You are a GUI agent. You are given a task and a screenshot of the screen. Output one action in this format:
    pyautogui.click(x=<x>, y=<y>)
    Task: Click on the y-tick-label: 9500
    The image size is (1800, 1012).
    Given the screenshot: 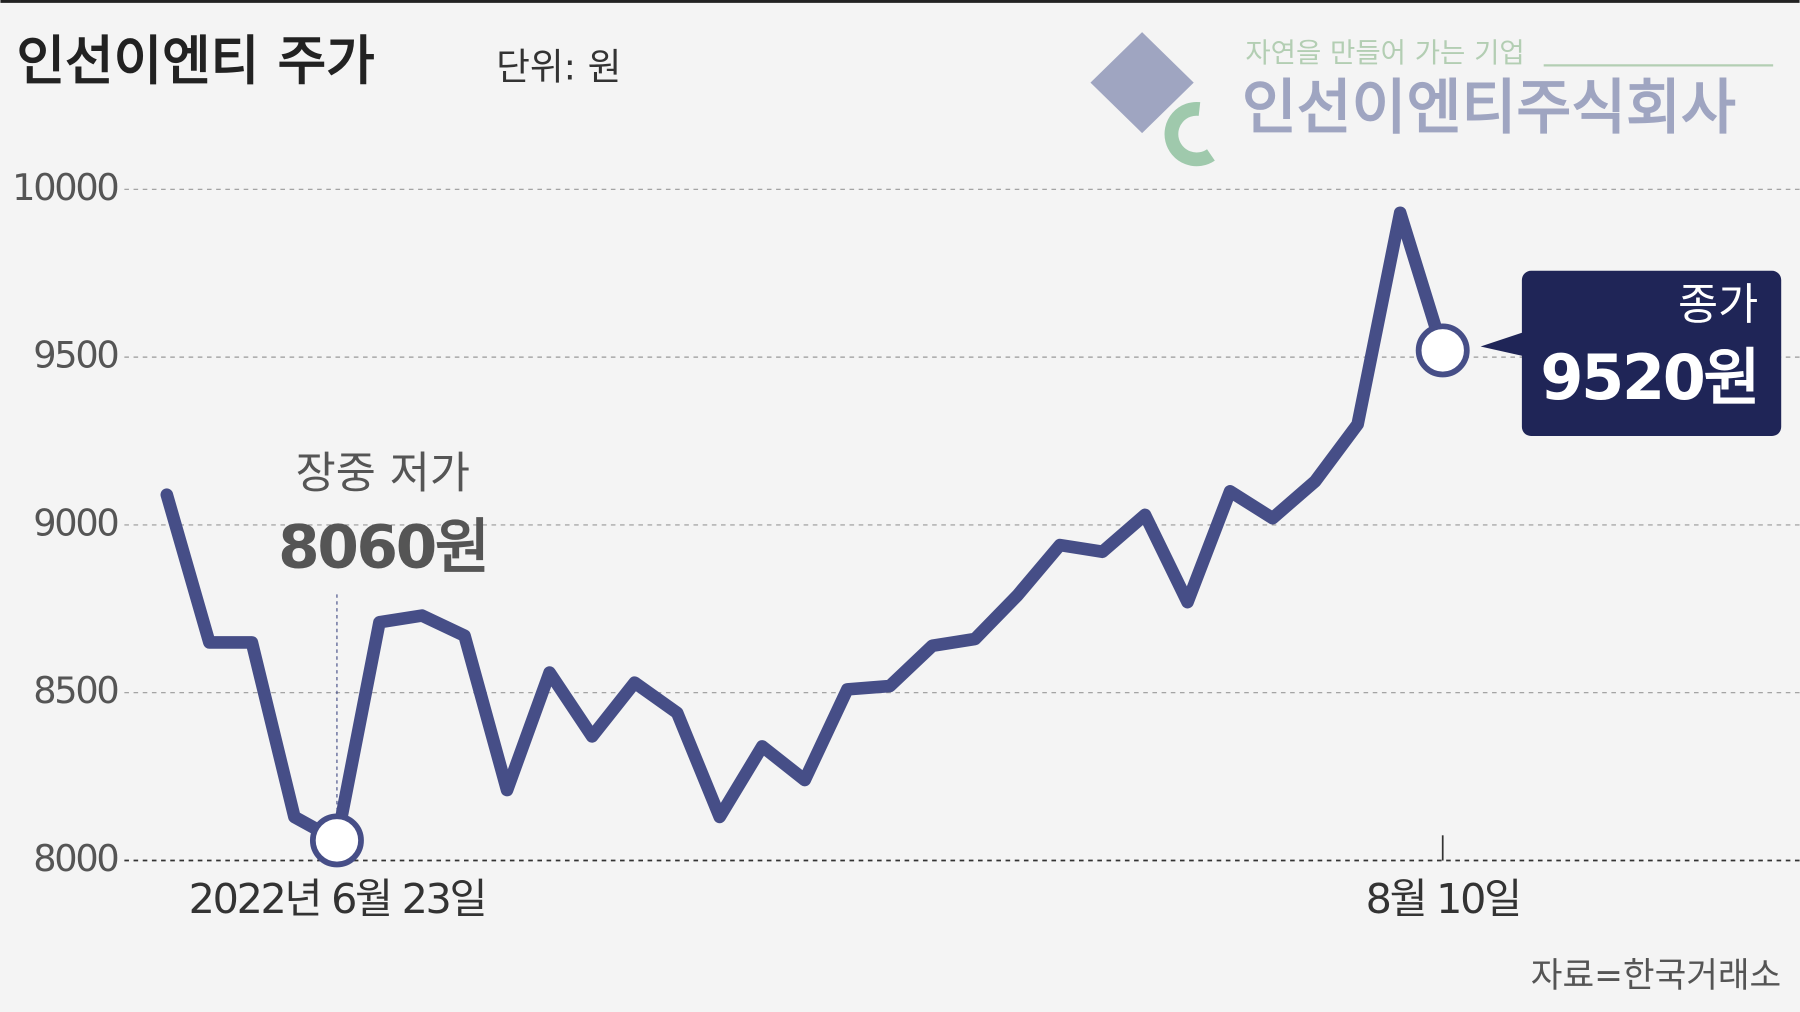 What is the action you would take?
    pyautogui.click(x=75, y=355)
    